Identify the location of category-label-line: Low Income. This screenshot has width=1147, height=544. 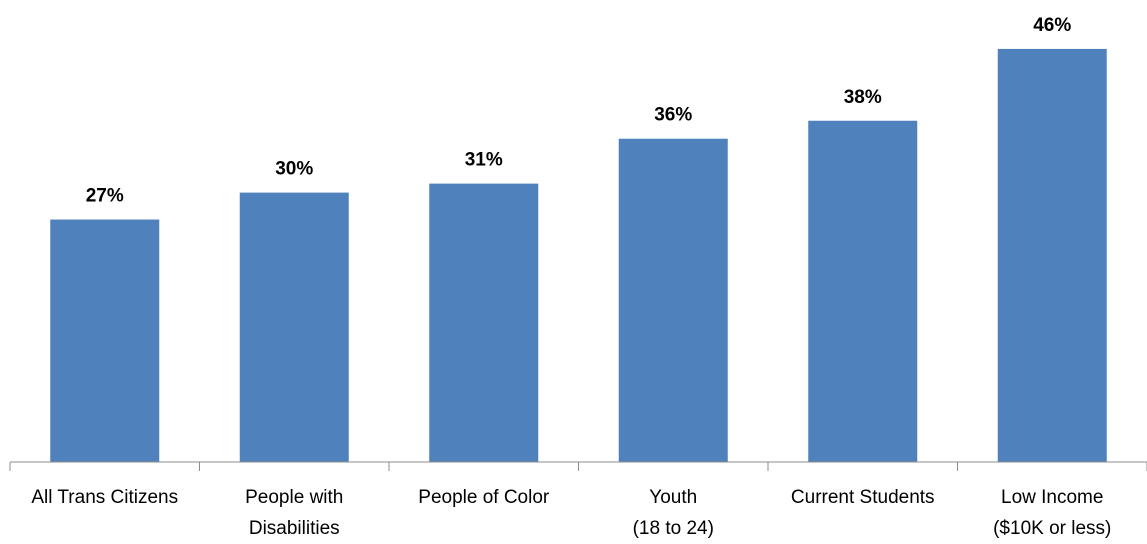
(1052, 497).